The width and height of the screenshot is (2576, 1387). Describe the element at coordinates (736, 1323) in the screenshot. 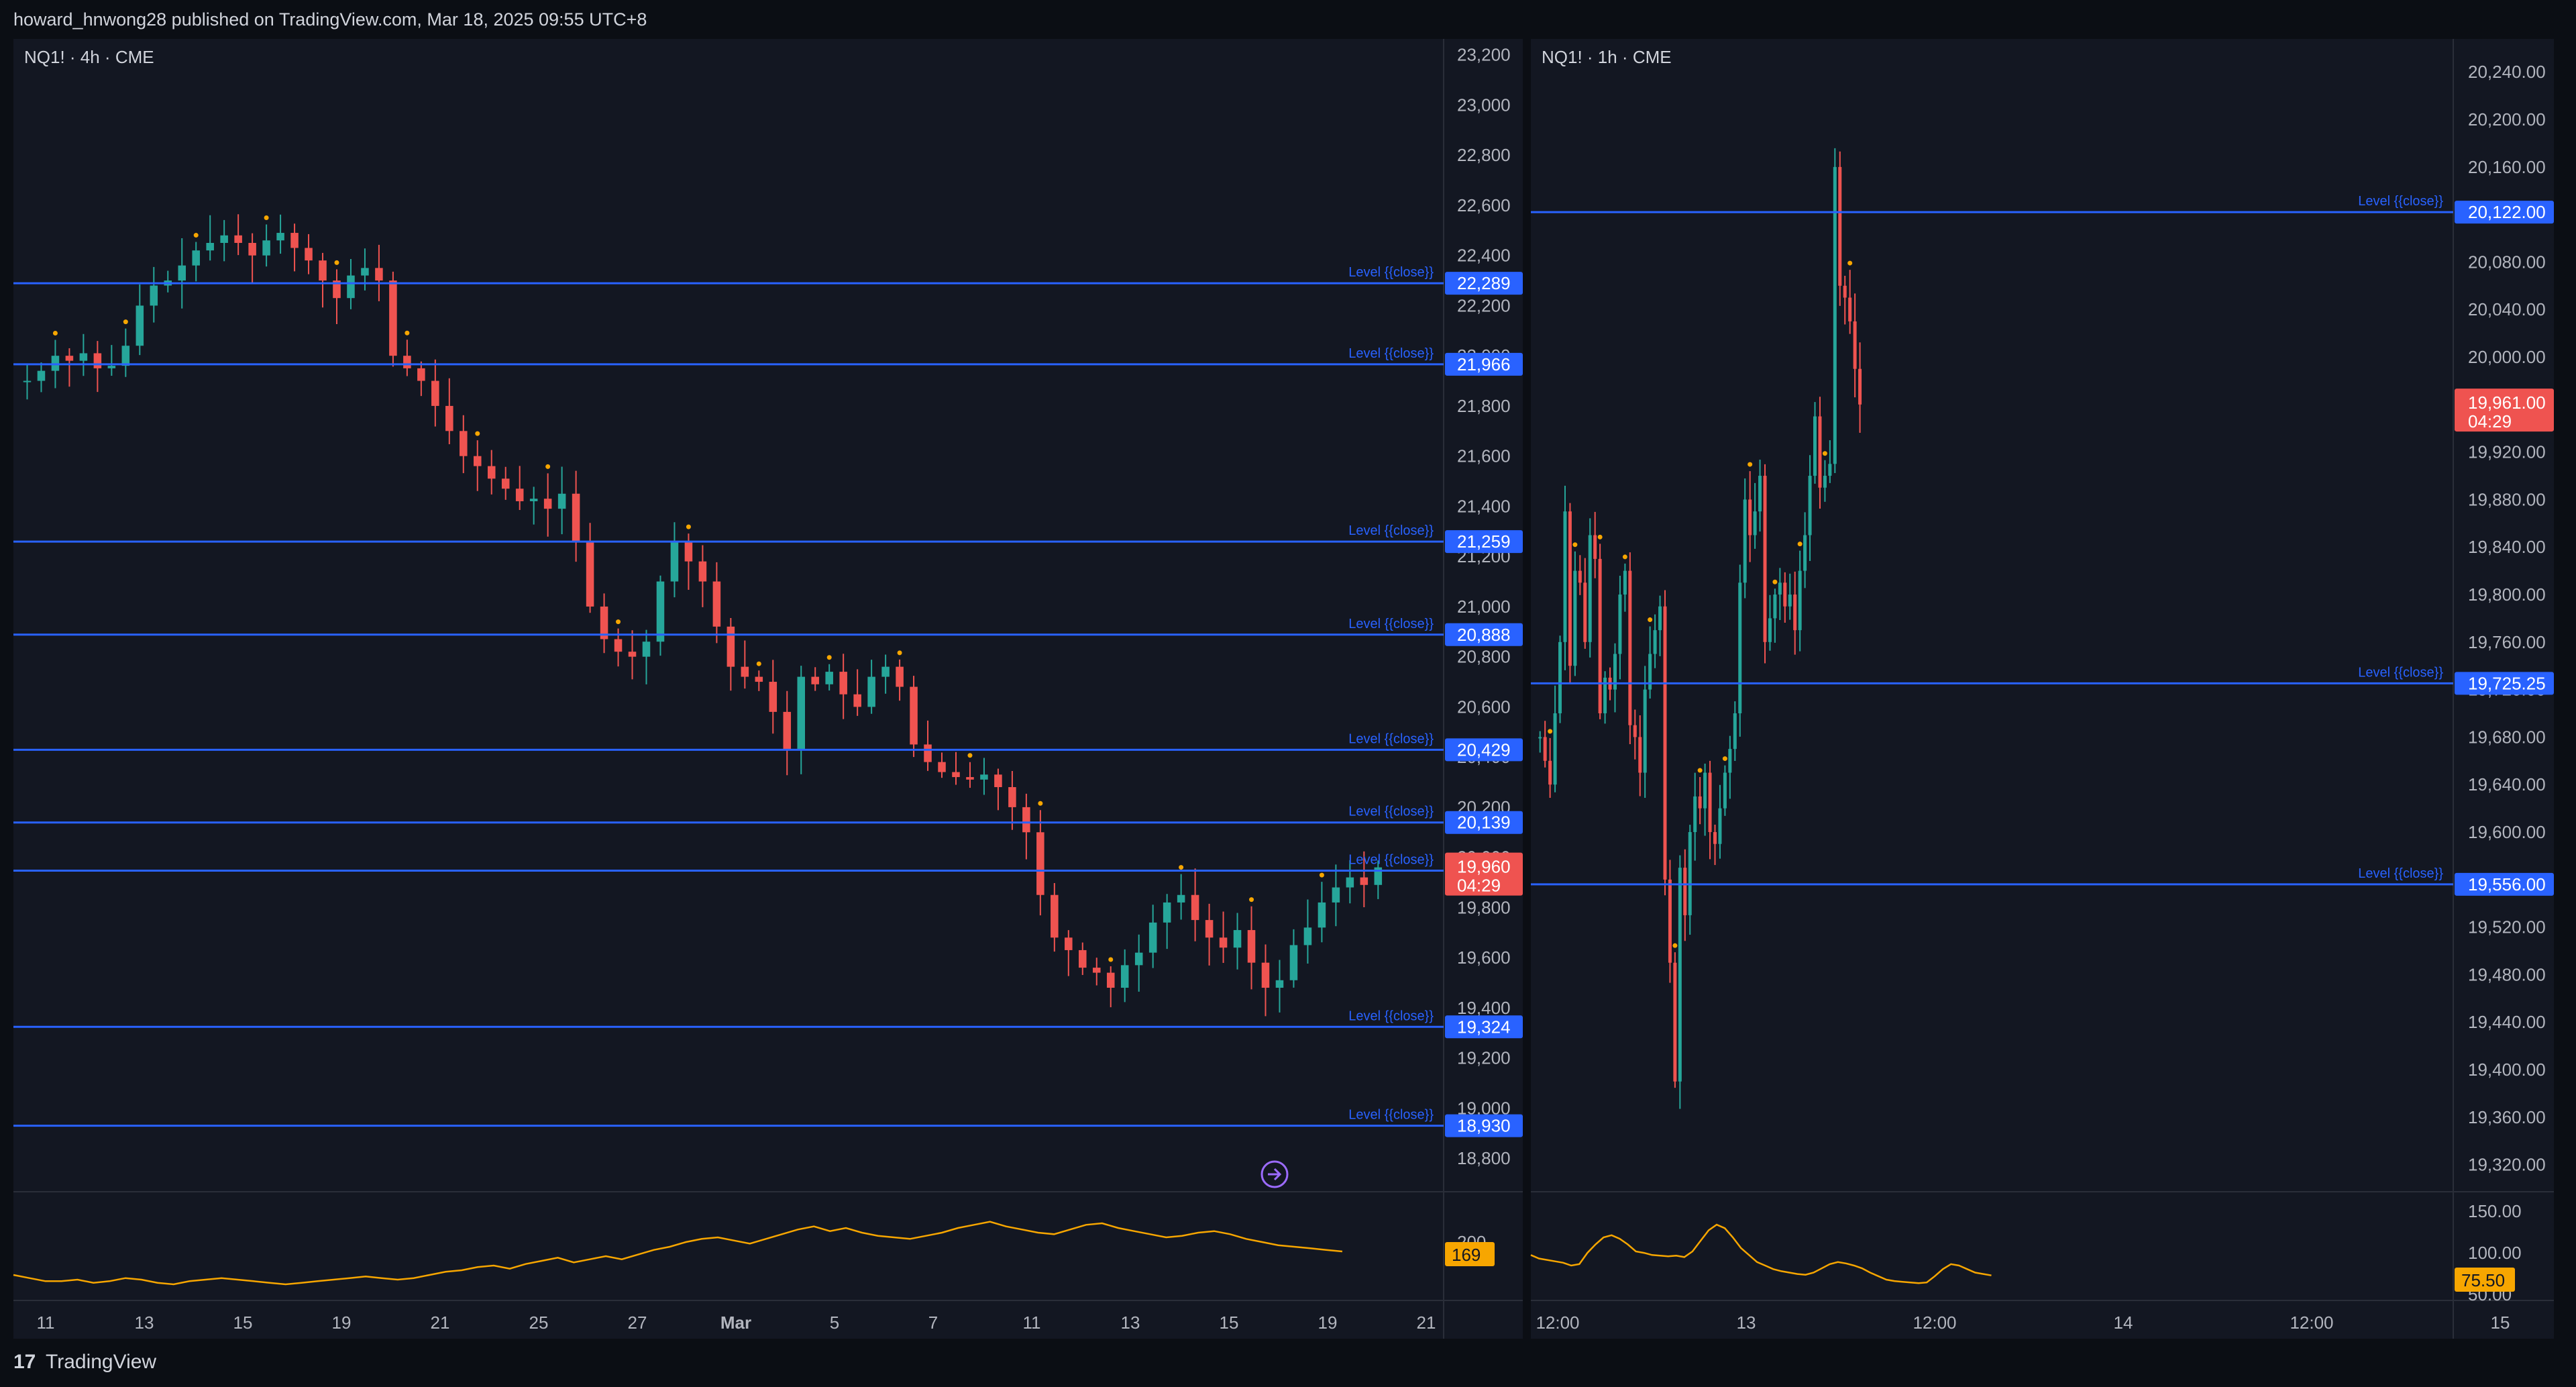

I see `time-axis: 11 13 15 19 21 25 27 Mar 5 7 11 13 15 19 21` at that location.